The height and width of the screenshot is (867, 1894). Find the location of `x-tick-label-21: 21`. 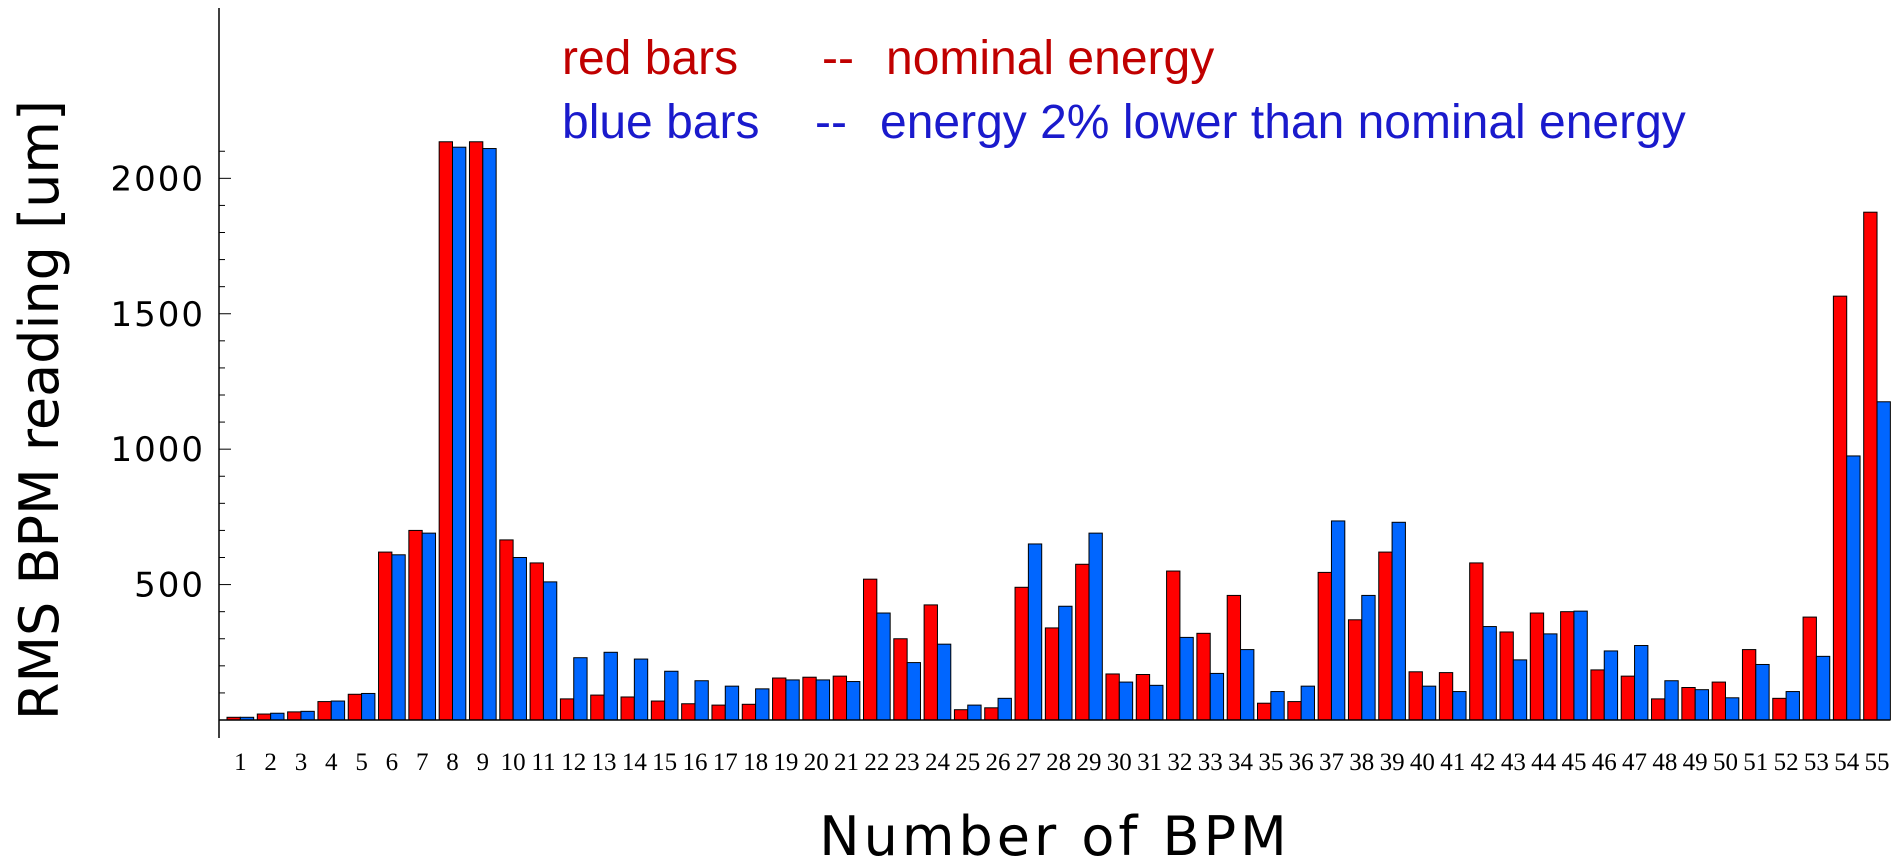

x-tick-label-21: 21 is located at coordinates (846, 762).